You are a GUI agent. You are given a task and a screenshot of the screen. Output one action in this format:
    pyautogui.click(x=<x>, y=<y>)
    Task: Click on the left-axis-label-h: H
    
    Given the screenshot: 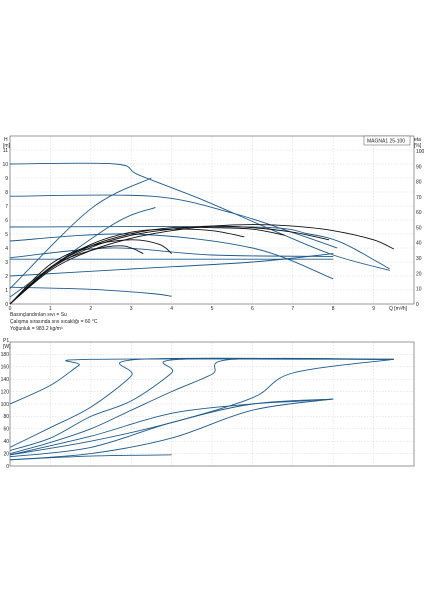 What is the action you would take?
    pyautogui.click(x=6, y=140)
    